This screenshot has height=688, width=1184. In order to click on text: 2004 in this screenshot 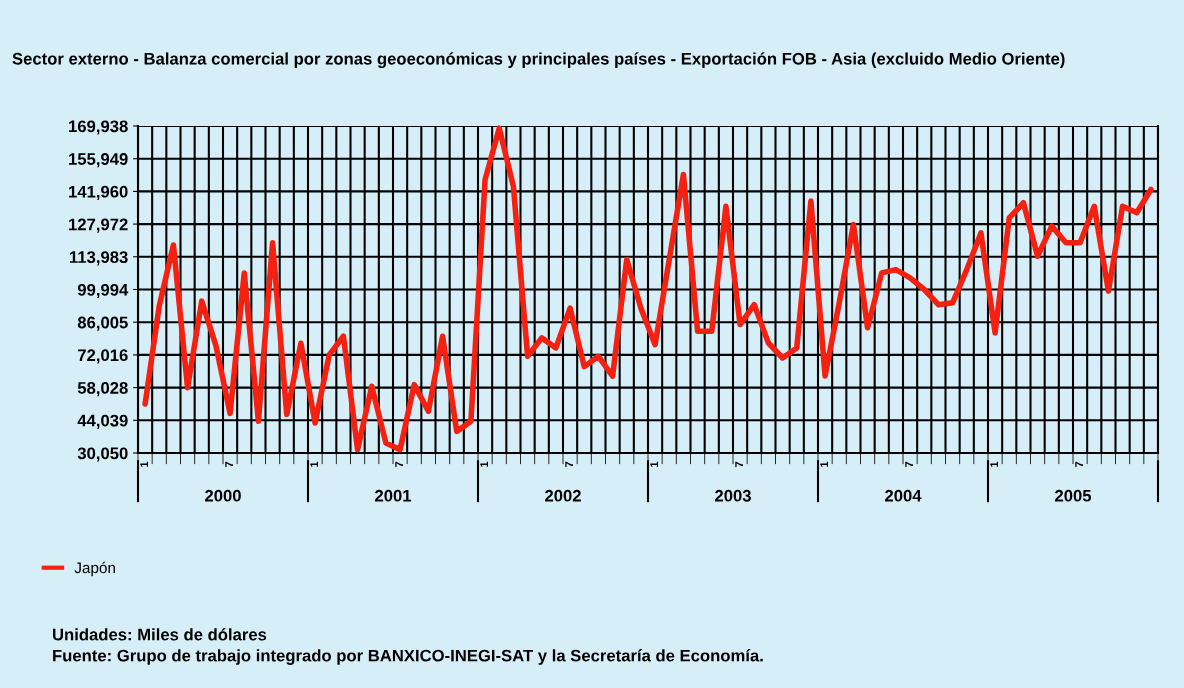, I will do `click(903, 495)`.